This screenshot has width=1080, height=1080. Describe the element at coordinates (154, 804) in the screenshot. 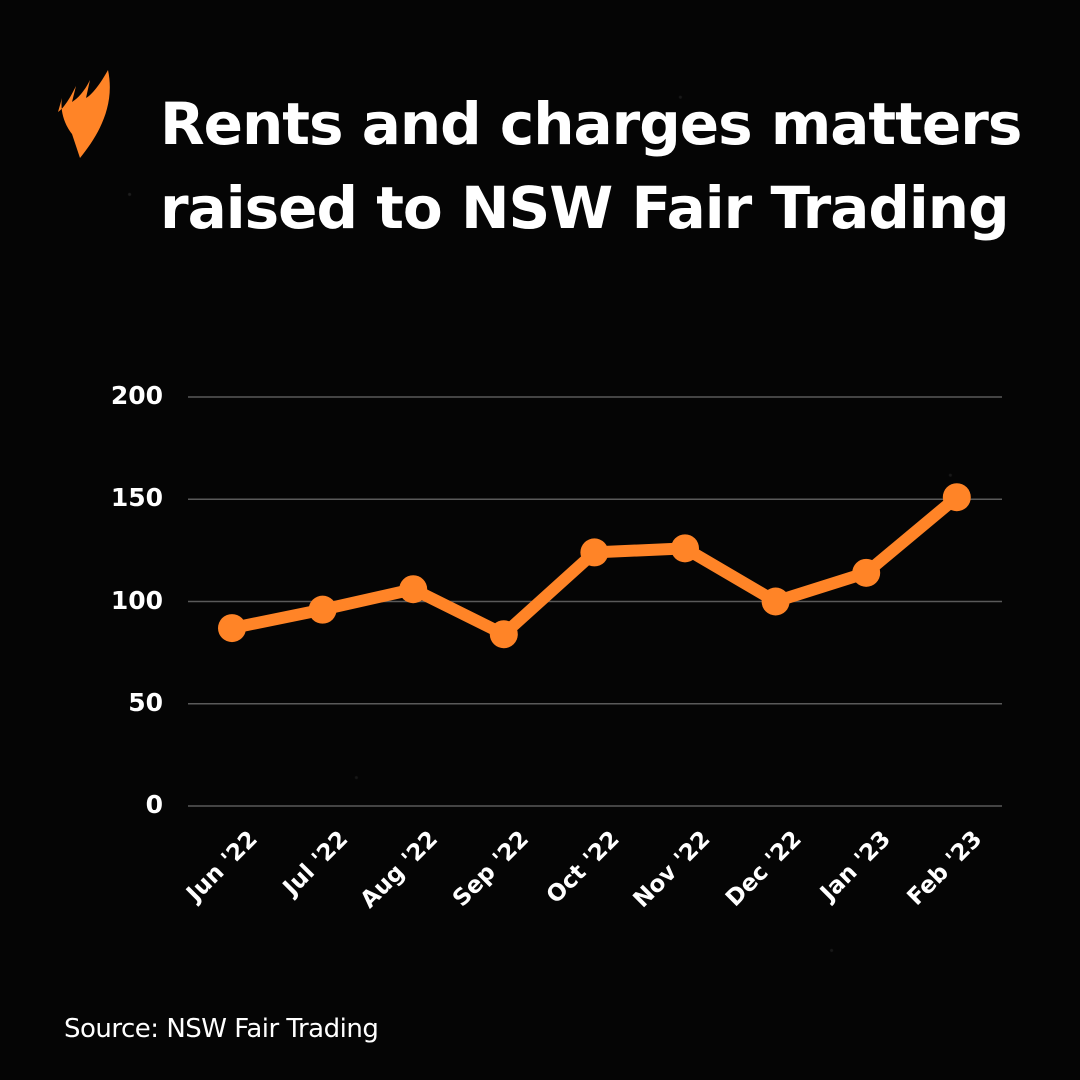

I see `y-tick-label: 0` at that location.